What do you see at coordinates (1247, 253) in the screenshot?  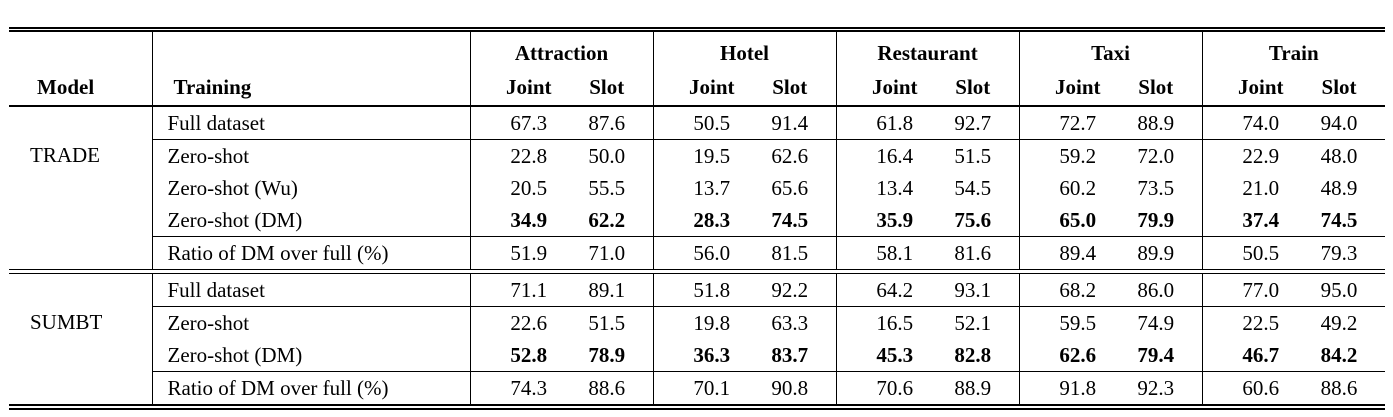 I see `value-cell: 50.5` at bounding box center [1247, 253].